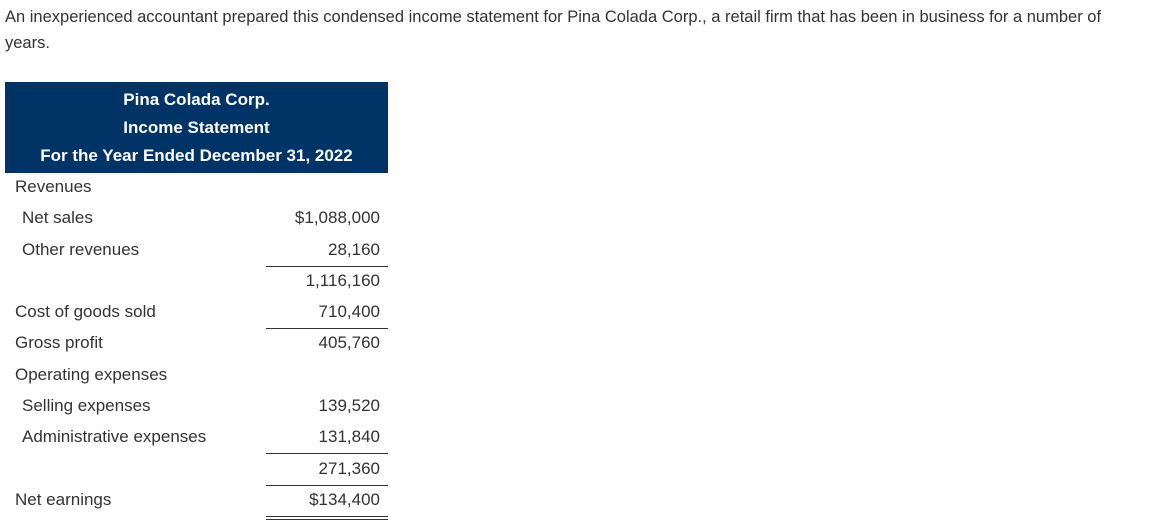  What do you see at coordinates (86, 406) in the screenshot?
I see `row-label: Selling expenses` at bounding box center [86, 406].